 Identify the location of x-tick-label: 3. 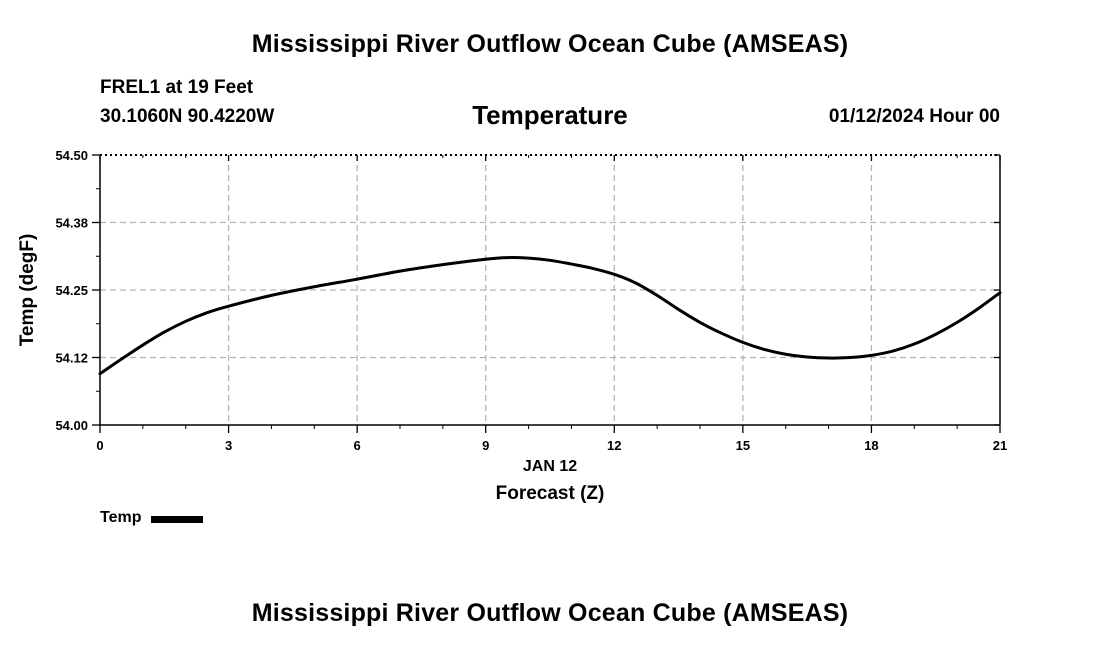
(228, 445).